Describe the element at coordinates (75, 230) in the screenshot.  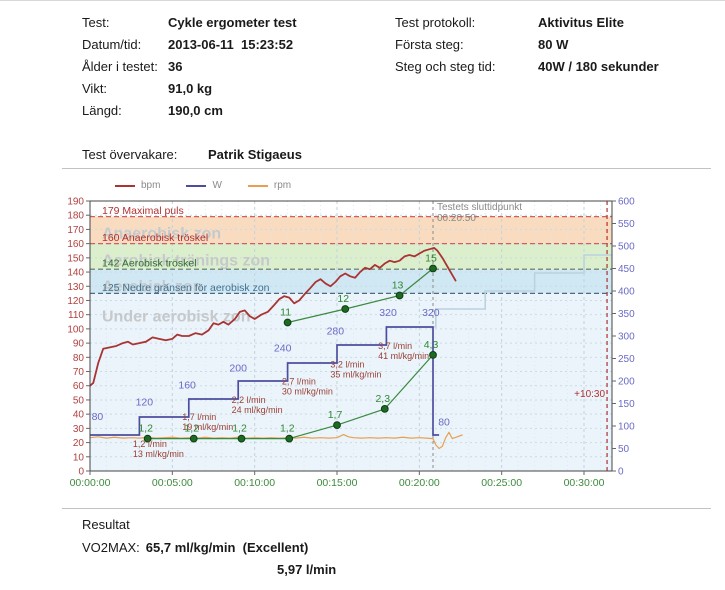
I see `svg-text: 170` at that location.